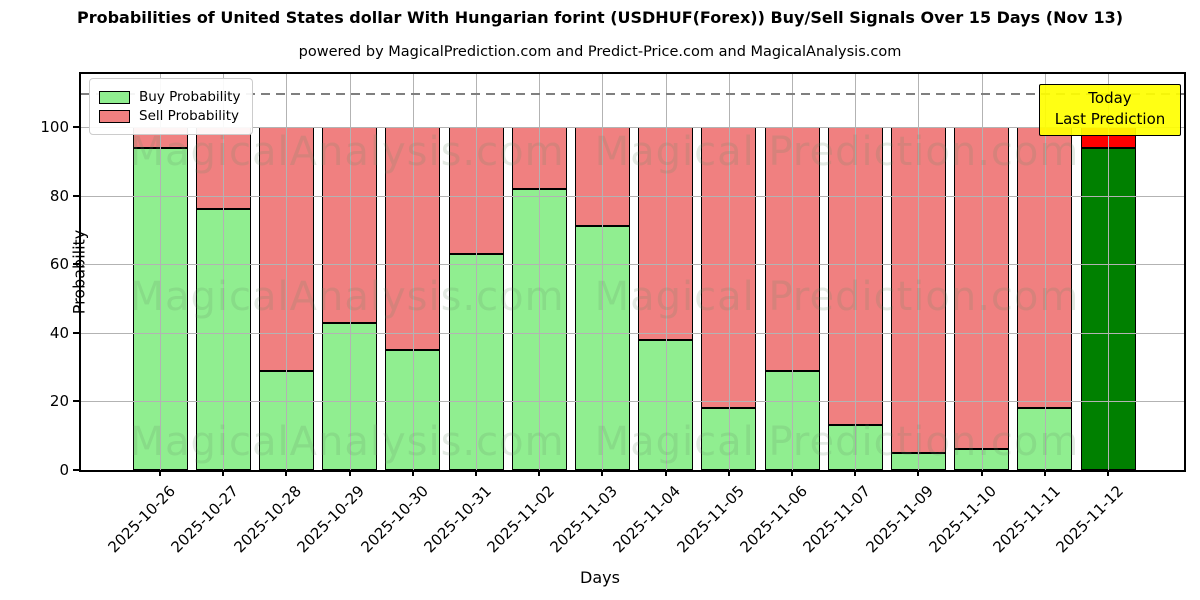 Image resolution: width=1200 pixels, height=600 pixels. Describe the element at coordinates (64, 470) in the screenshot. I see `y-tick-label-0: 0` at that location.